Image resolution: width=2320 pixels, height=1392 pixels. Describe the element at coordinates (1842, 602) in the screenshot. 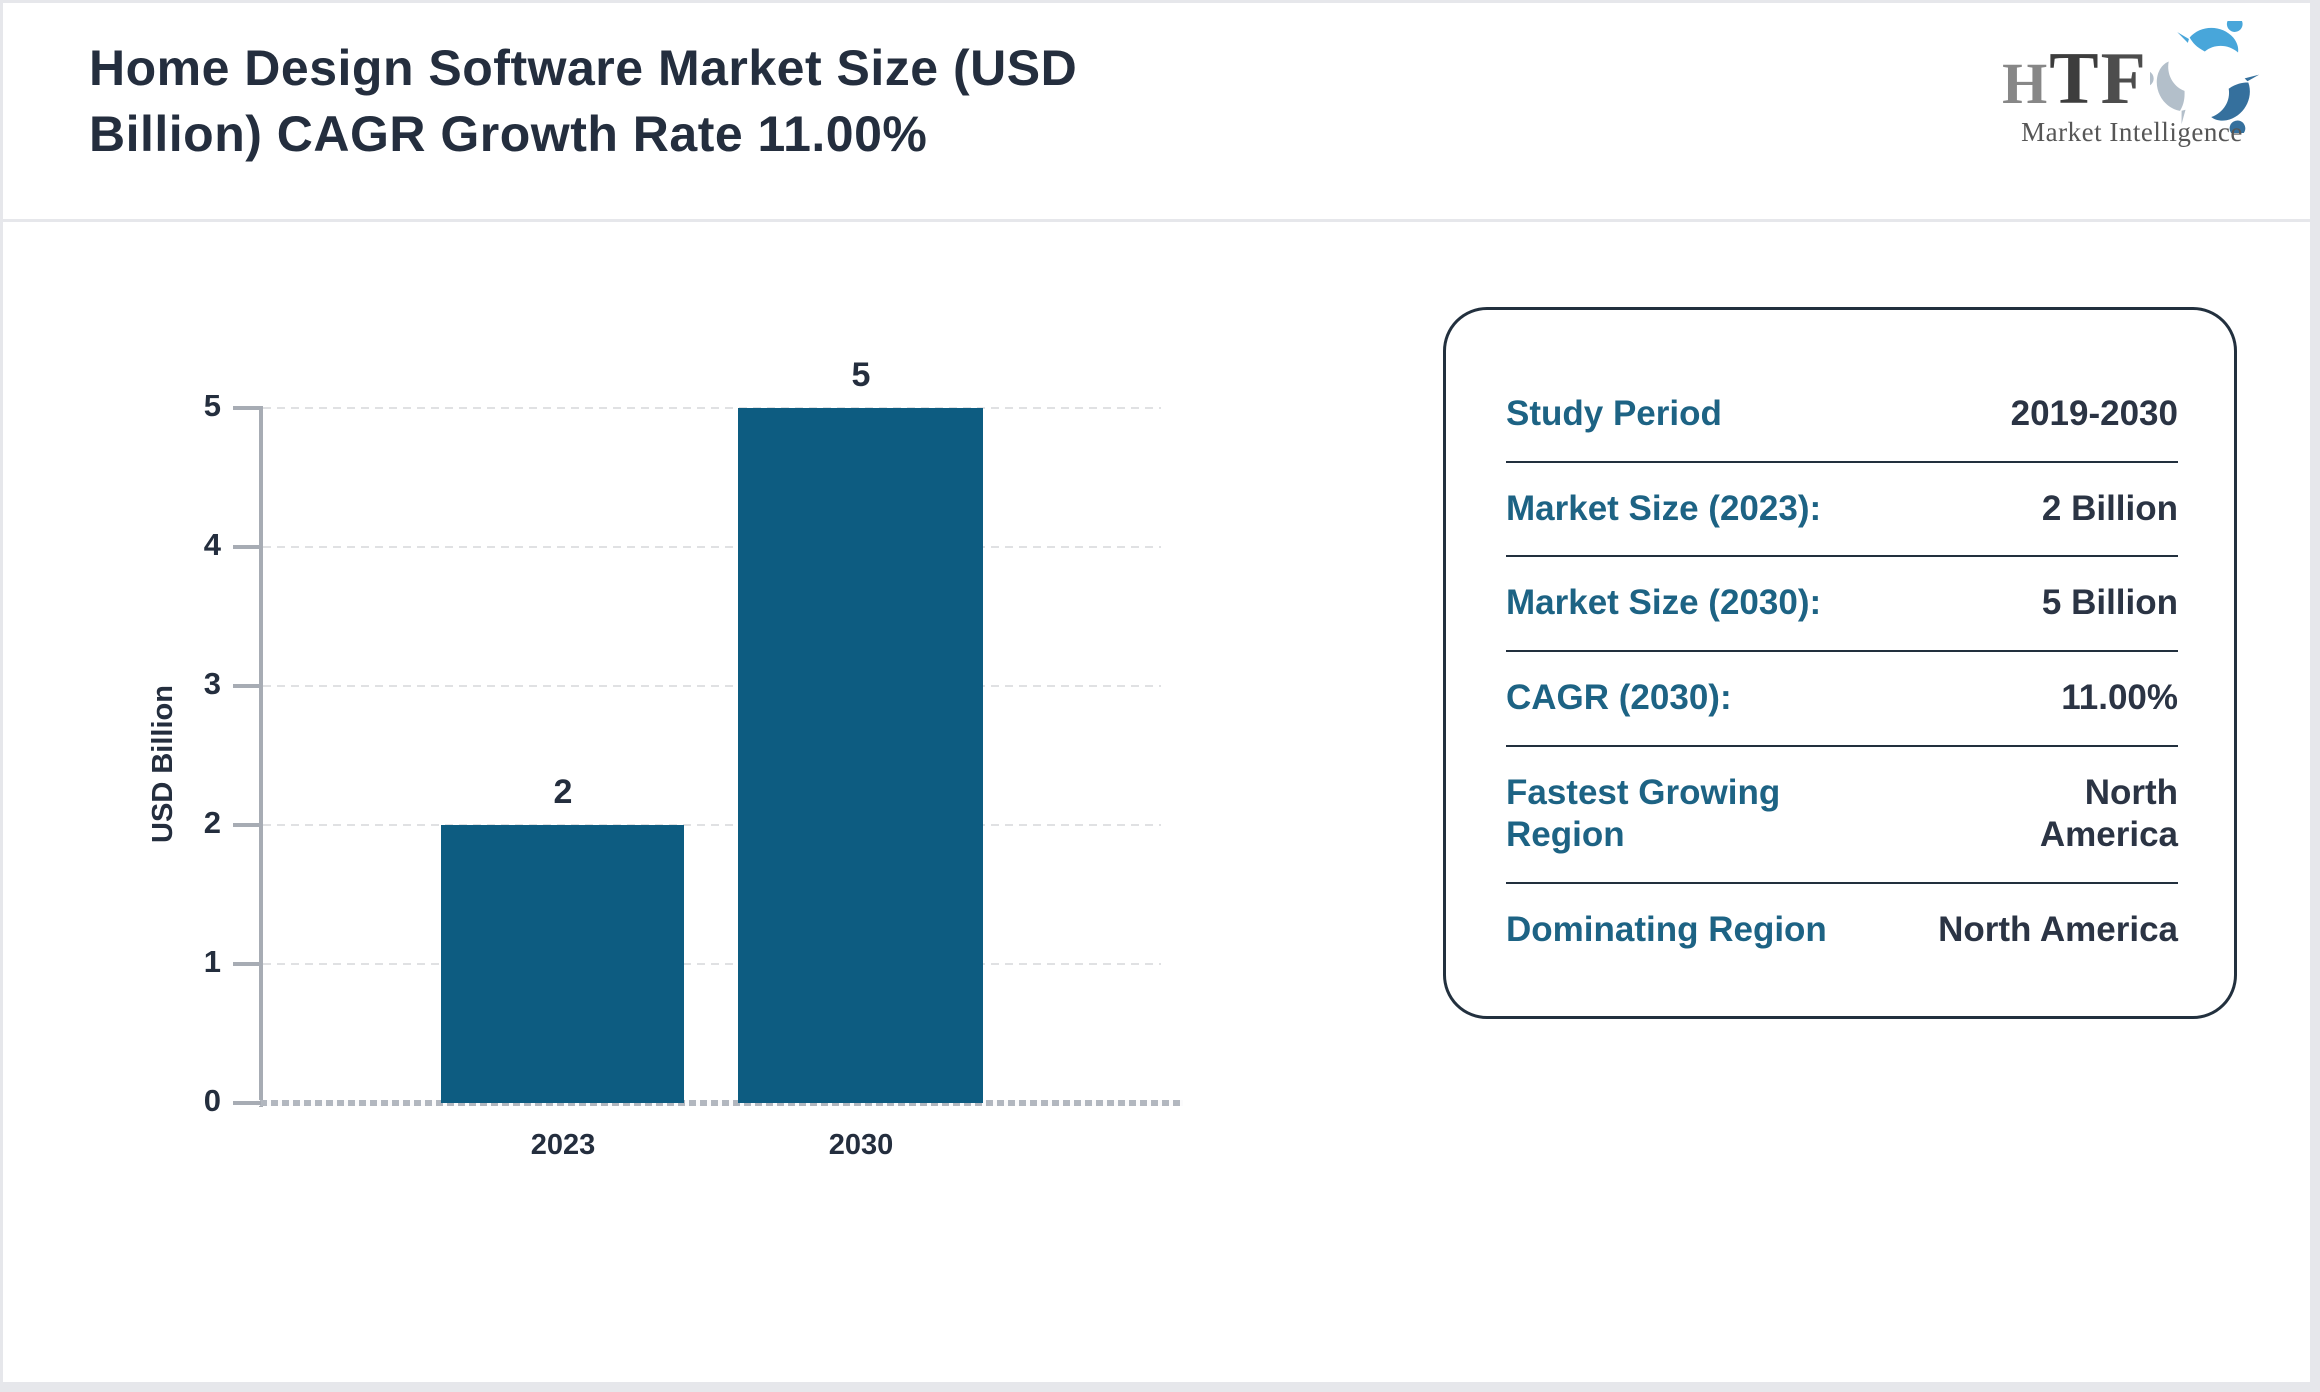

I see `panel-row-market-size-2030: Market Size (2030): 5 Billion` at that location.